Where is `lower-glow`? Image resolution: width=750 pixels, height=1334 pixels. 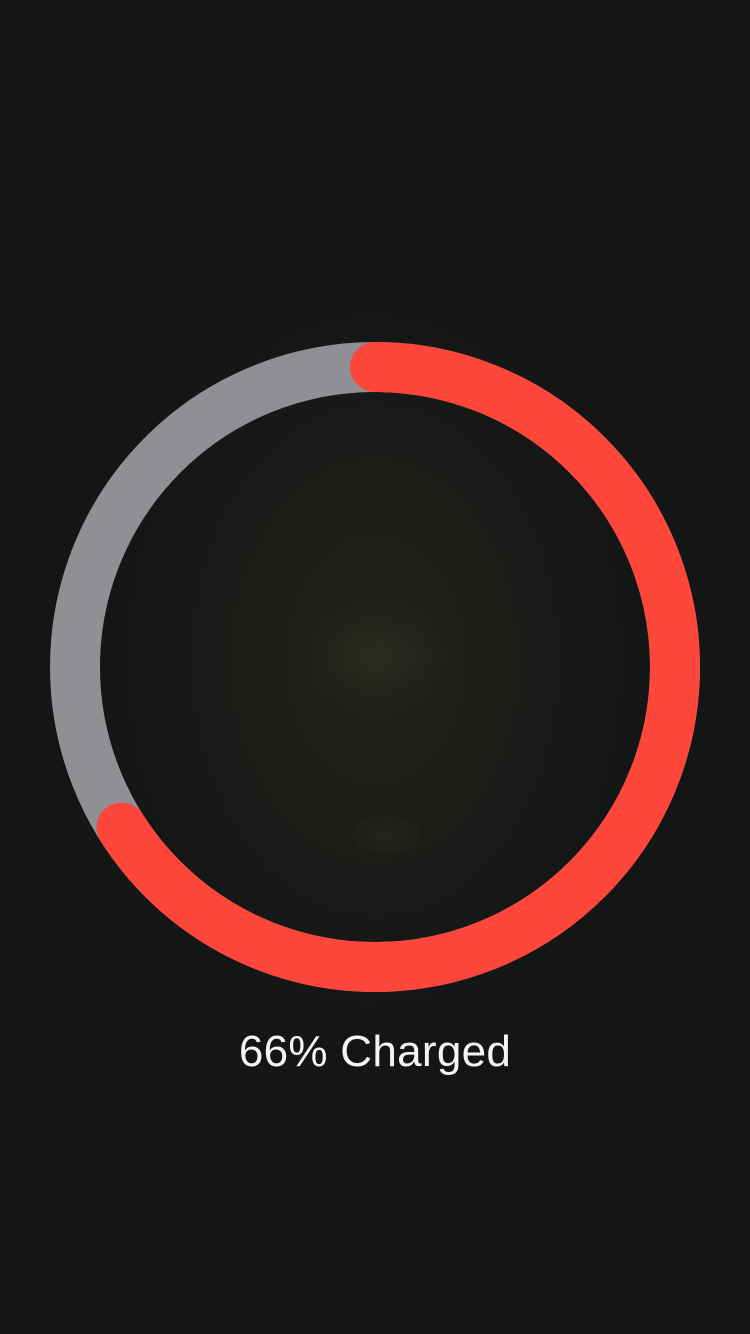
lower-glow is located at coordinates (387, 835).